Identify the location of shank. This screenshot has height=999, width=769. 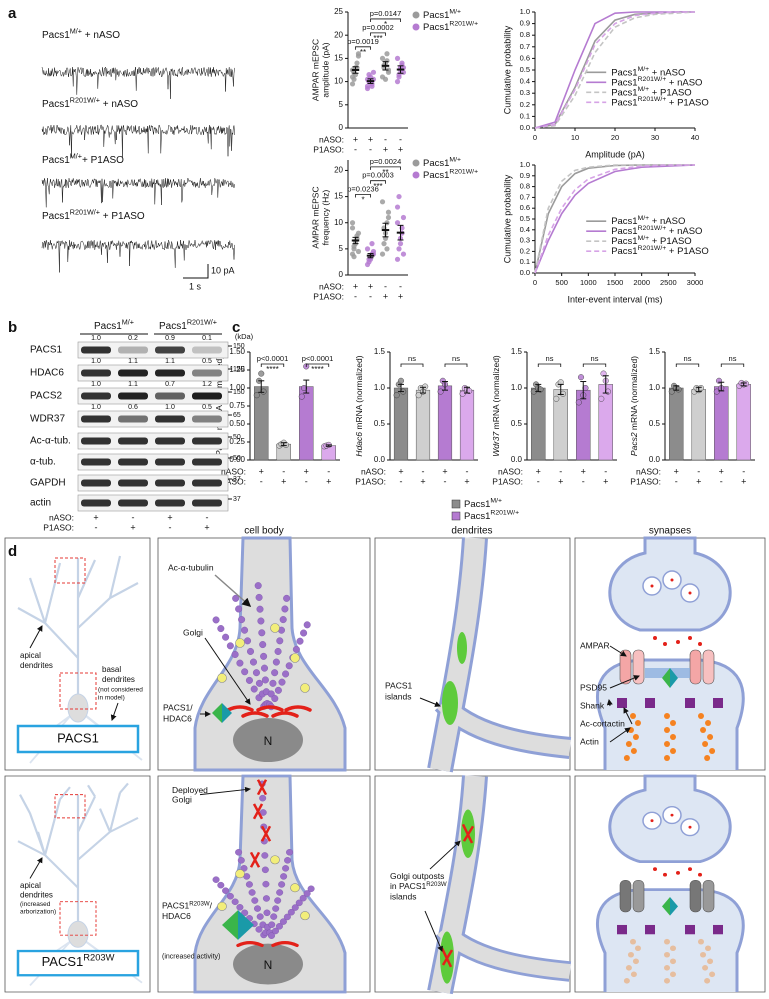
(650, 929).